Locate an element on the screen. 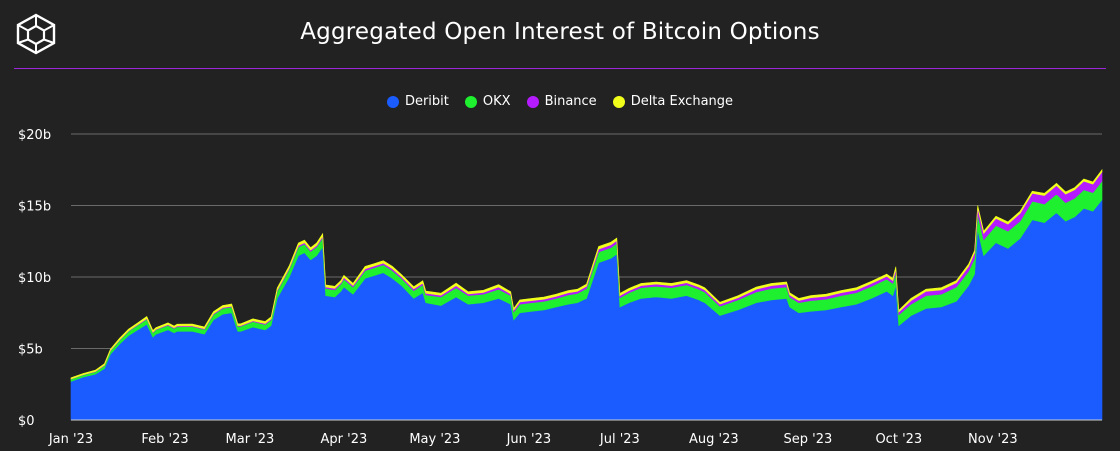 This screenshot has height=451, width=1120. y-tick-label: $0 is located at coordinates (26, 421).